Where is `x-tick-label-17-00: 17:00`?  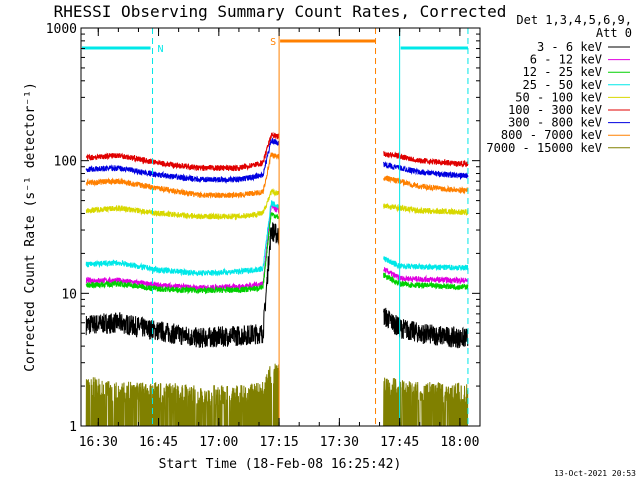 x-tick-label-17-00: 17:00 is located at coordinates (218, 442).